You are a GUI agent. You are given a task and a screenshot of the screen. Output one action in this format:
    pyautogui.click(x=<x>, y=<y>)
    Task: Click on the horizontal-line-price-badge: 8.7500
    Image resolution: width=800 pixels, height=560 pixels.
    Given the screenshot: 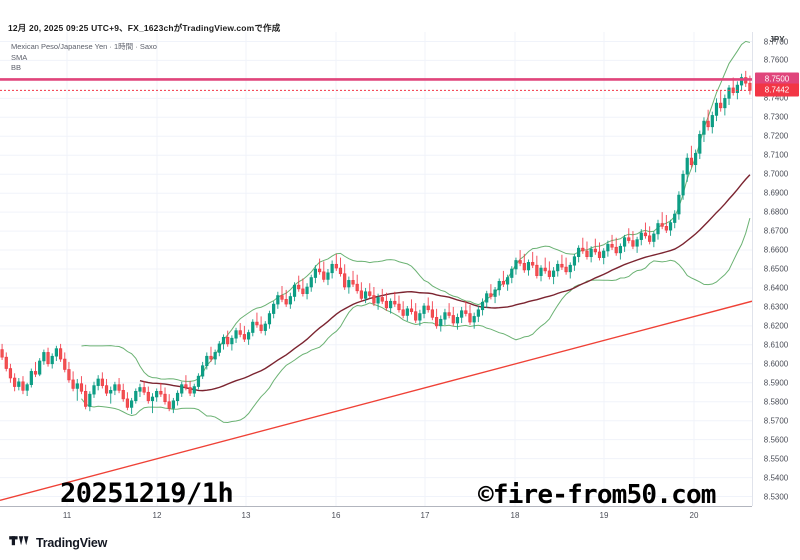 What is the action you would take?
    pyautogui.click(x=777, y=79)
    